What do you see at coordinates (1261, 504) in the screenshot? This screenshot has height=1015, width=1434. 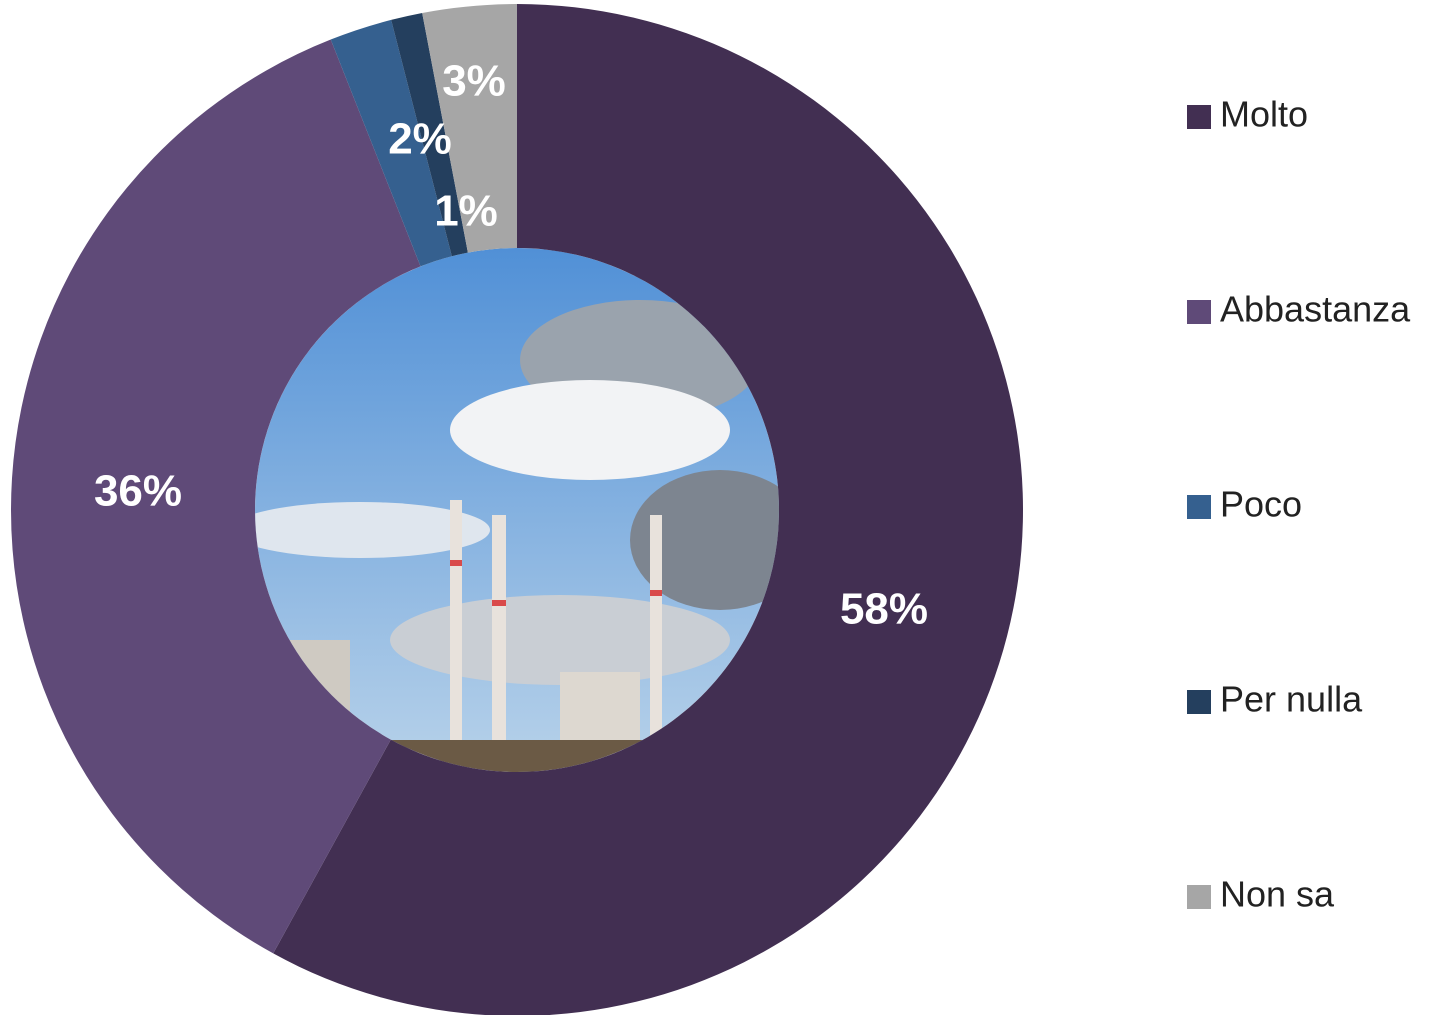 I see `legend-label: Poco` at bounding box center [1261, 504].